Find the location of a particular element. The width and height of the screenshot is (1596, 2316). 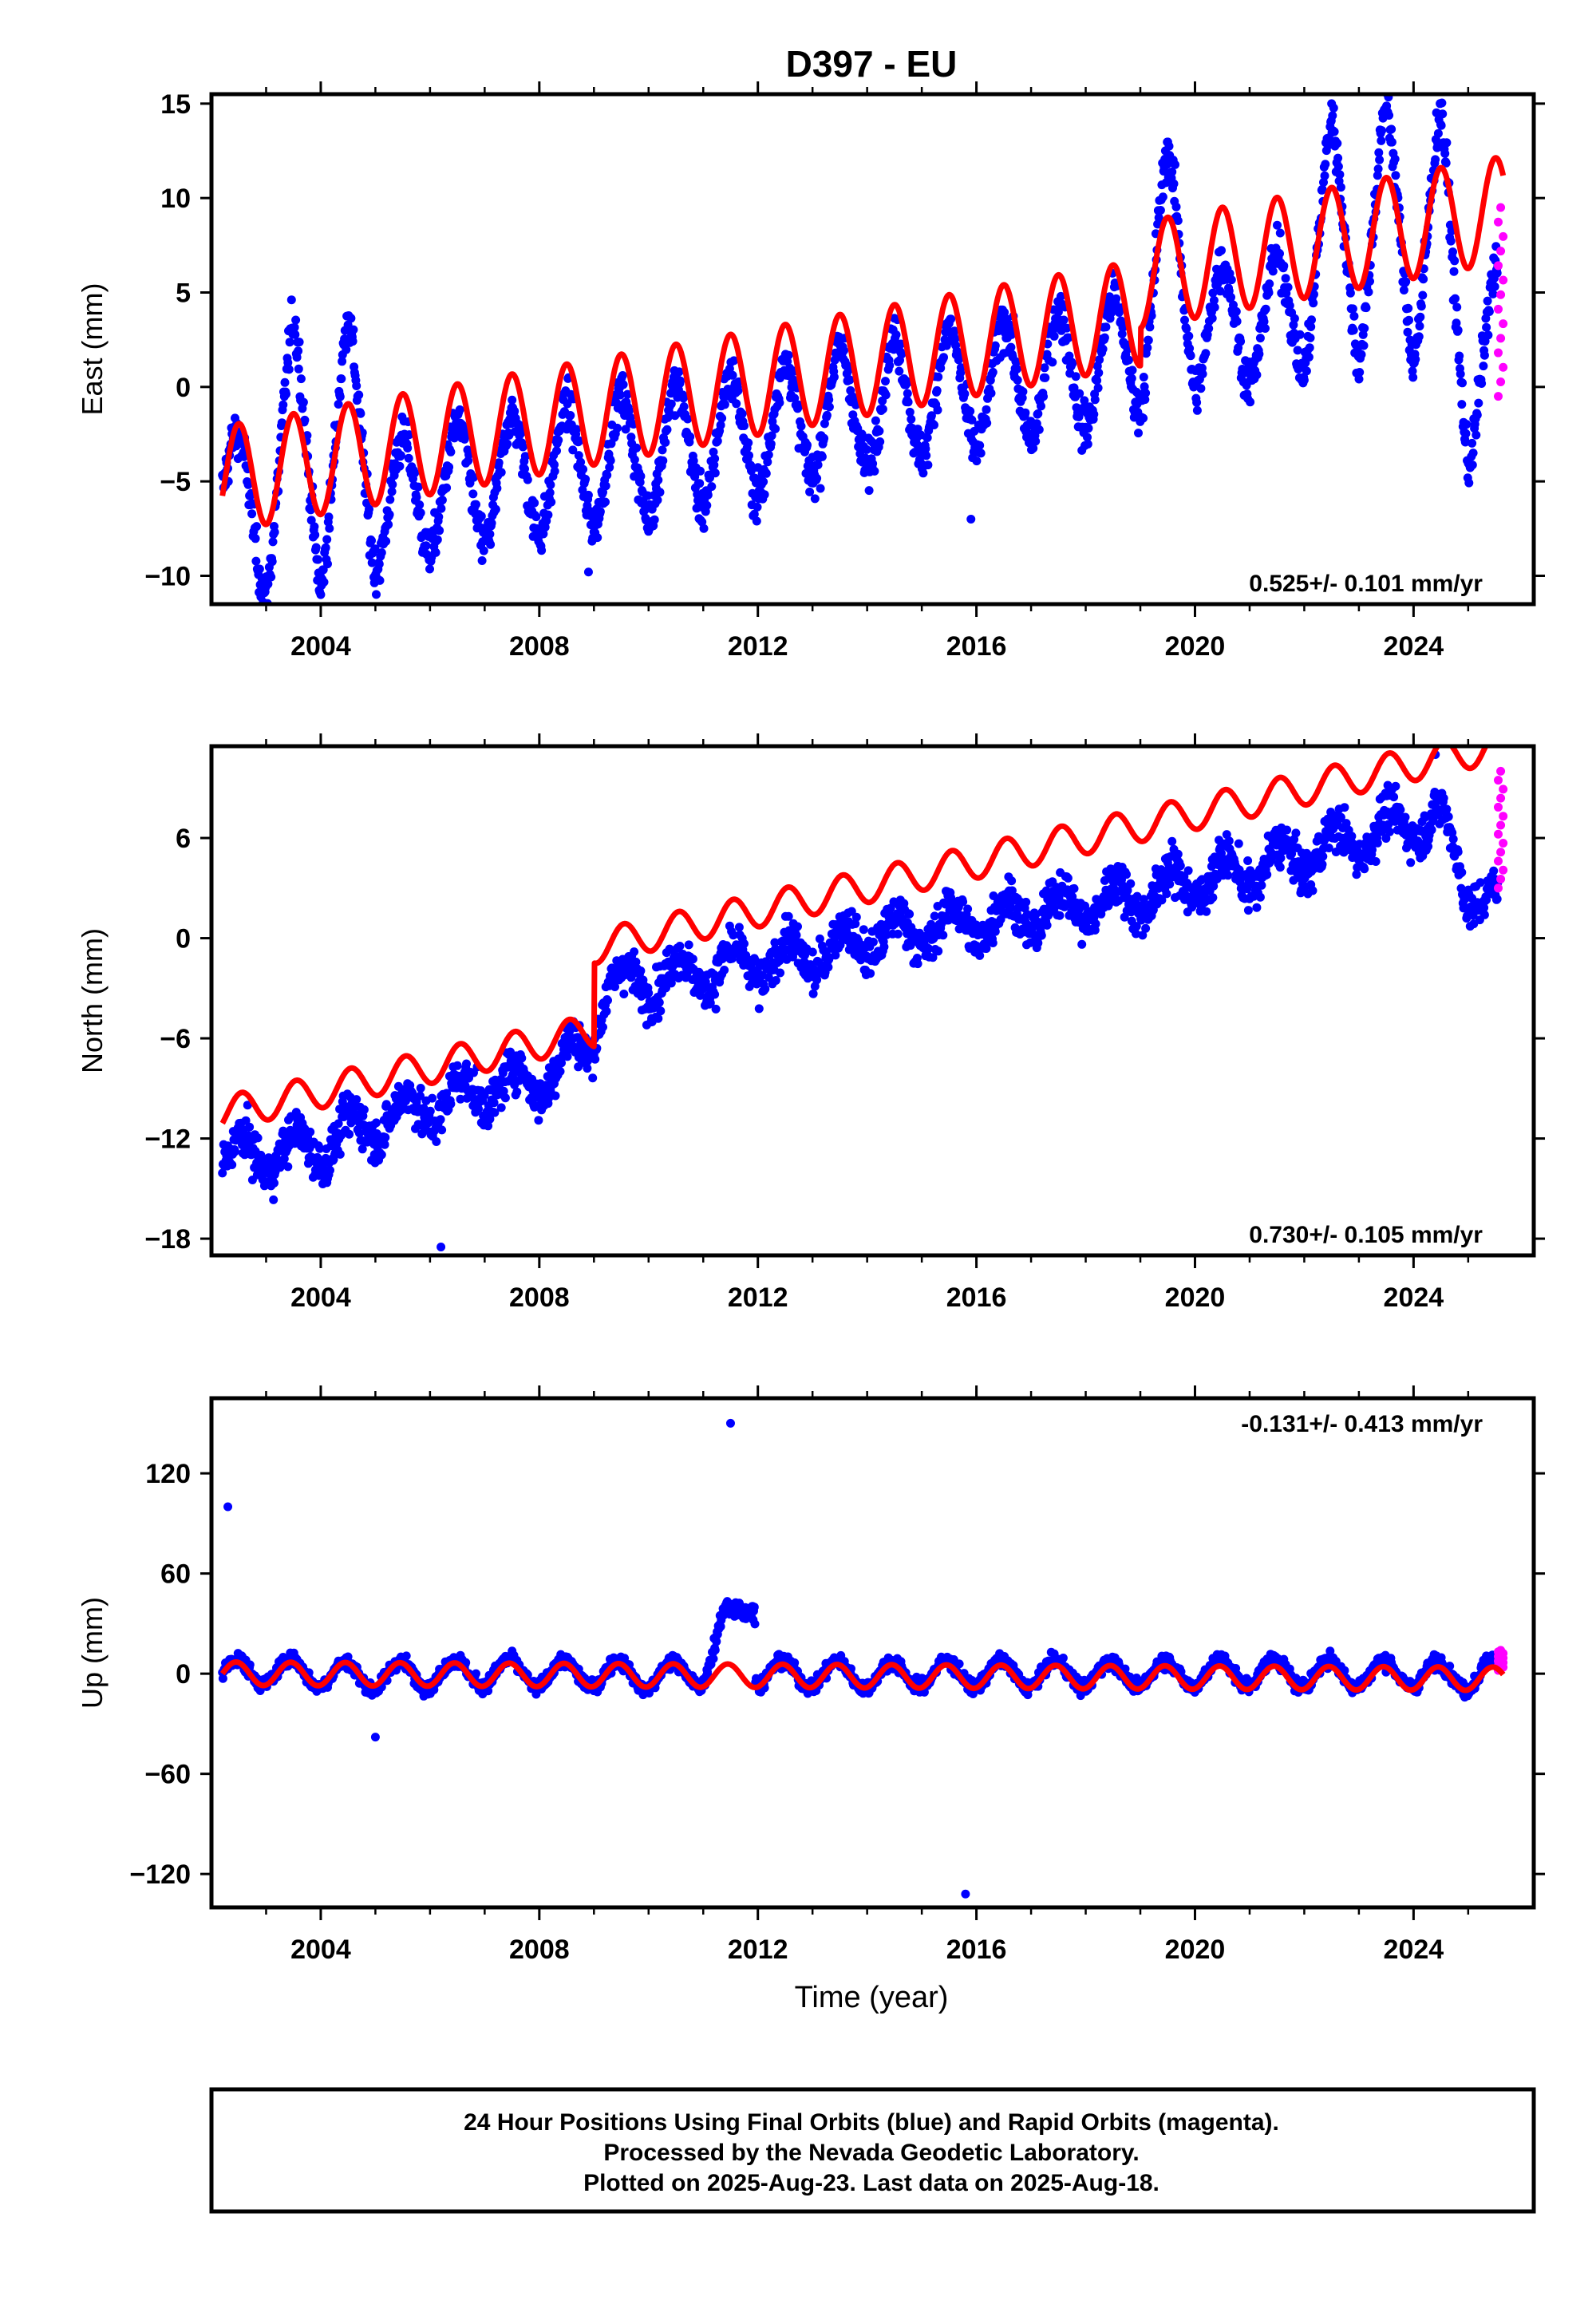

east-y-axis-label: East (mm) is located at coordinates (92, 349).